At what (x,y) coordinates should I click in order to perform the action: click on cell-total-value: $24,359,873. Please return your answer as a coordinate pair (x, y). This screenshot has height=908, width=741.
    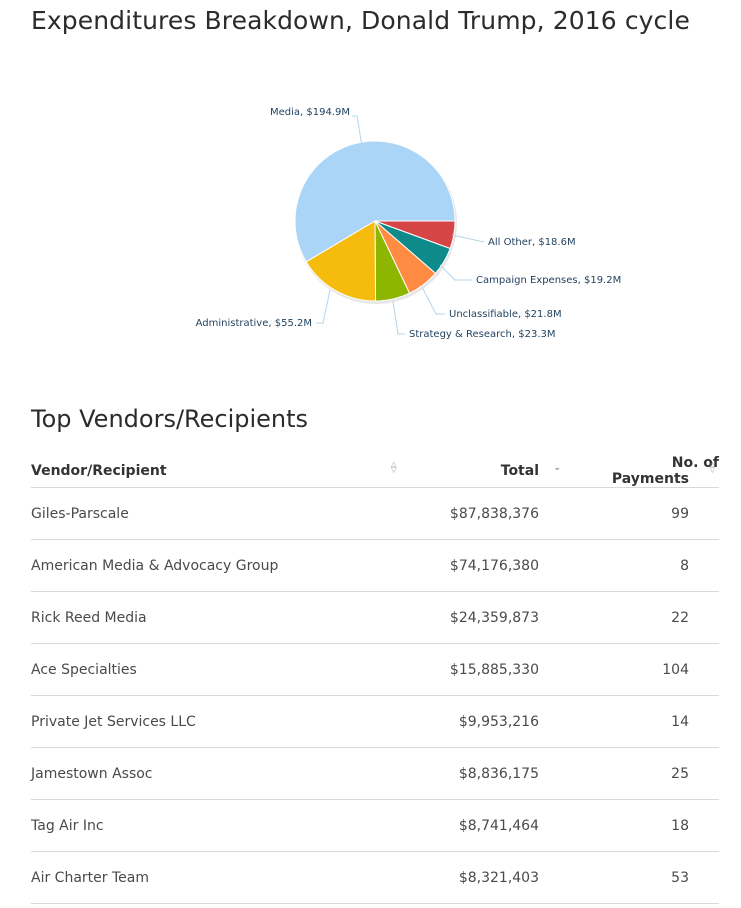
    Looking at the image, I should click on (494, 617).